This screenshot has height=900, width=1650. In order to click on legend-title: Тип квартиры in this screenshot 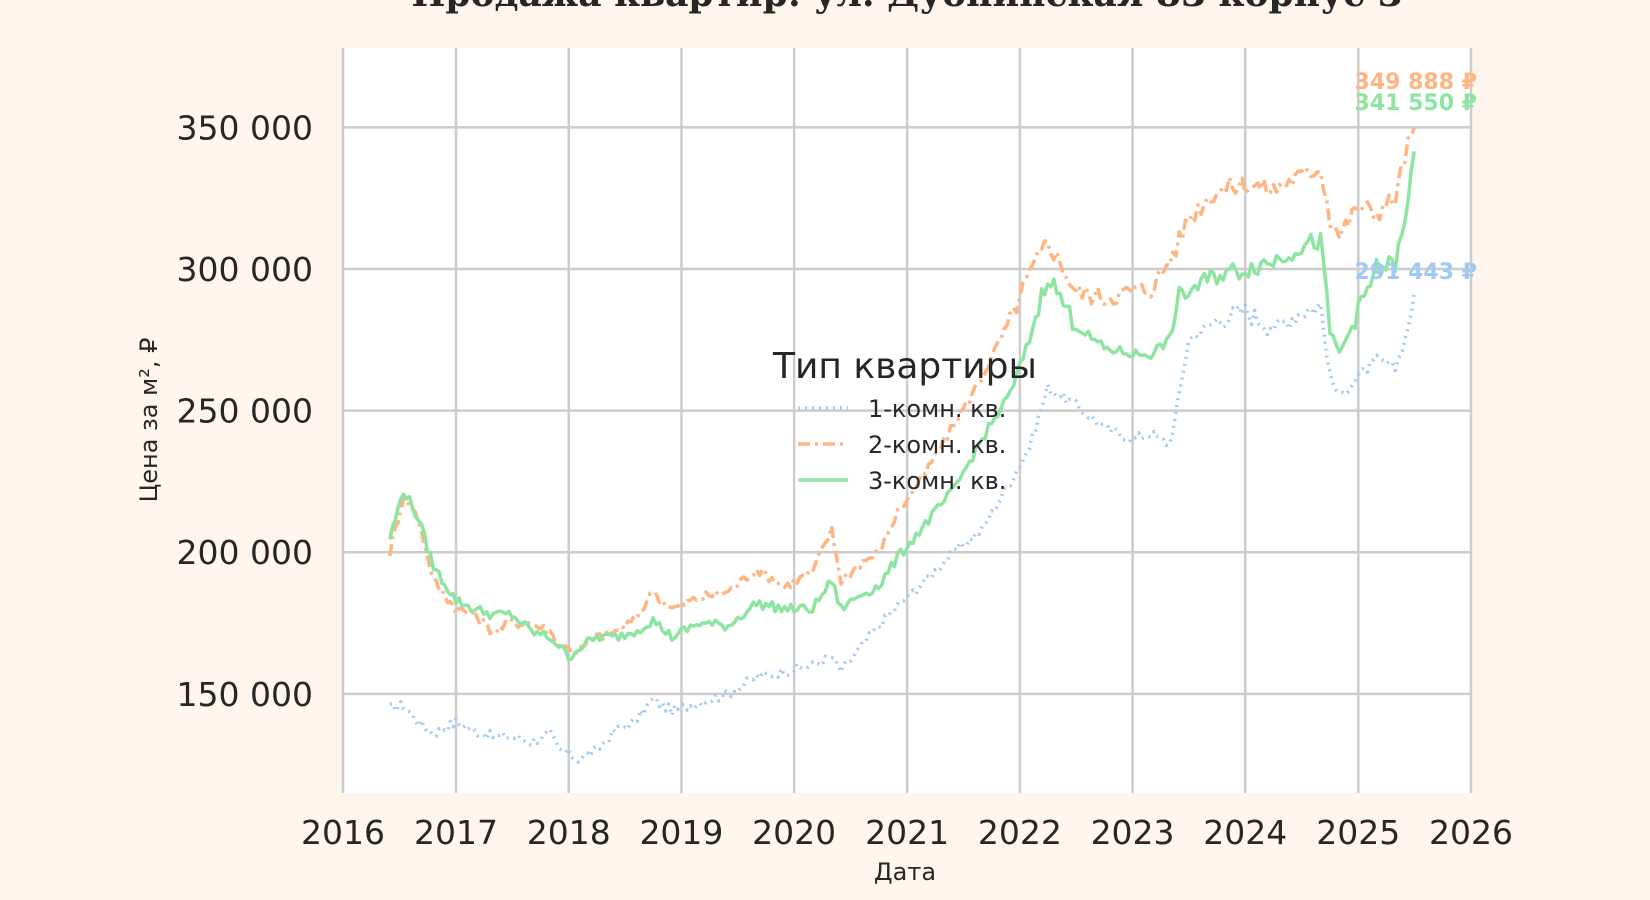, I will do `click(904, 366)`.